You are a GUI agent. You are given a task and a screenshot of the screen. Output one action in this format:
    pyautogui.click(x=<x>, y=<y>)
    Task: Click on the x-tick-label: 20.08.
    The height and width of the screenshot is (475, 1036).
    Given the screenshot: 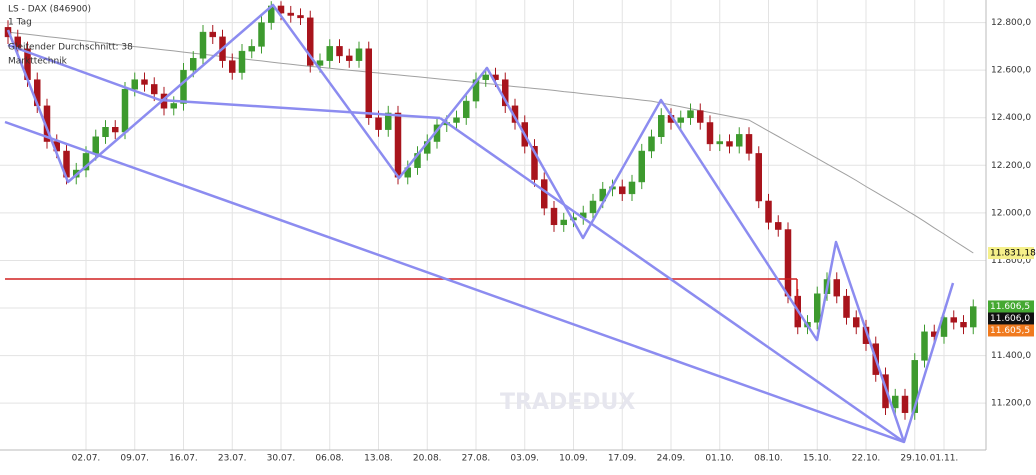 What is the action you would take?
    pyautogui.click(x=427, y=459)
    